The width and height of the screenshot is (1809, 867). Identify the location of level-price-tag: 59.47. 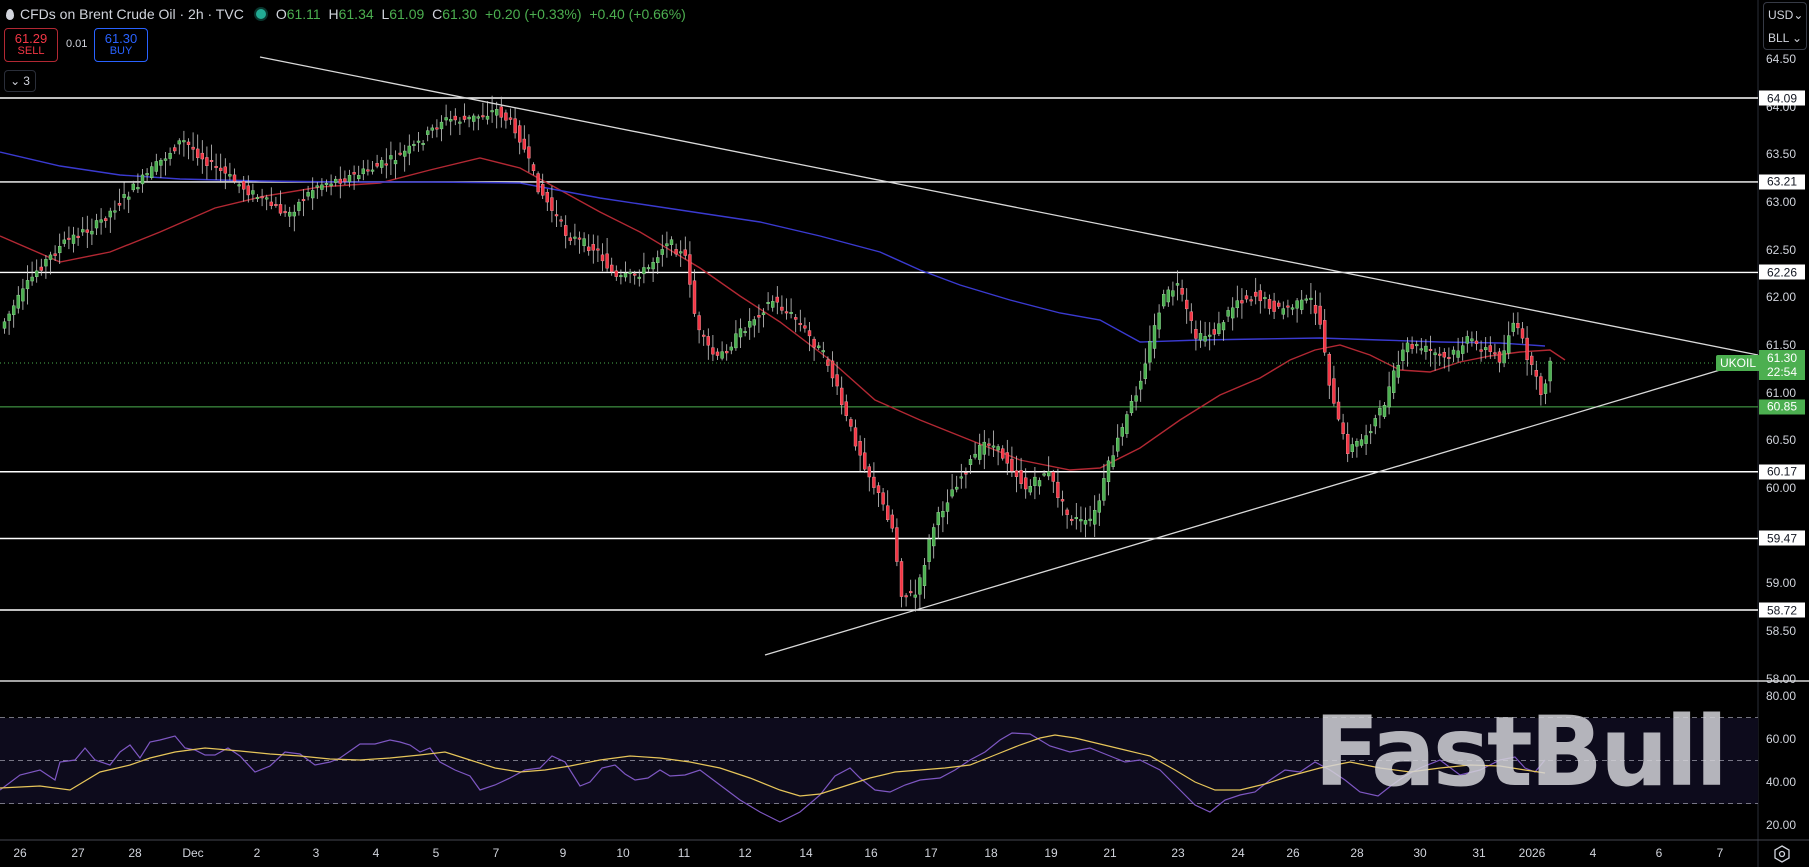
(1782, 538).